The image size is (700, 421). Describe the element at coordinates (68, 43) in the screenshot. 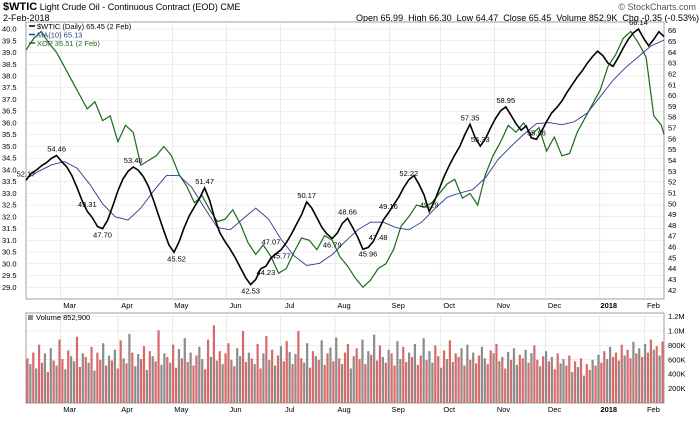

I see `legend-entry: XOP 35.51 (2 Feb)` at that location.